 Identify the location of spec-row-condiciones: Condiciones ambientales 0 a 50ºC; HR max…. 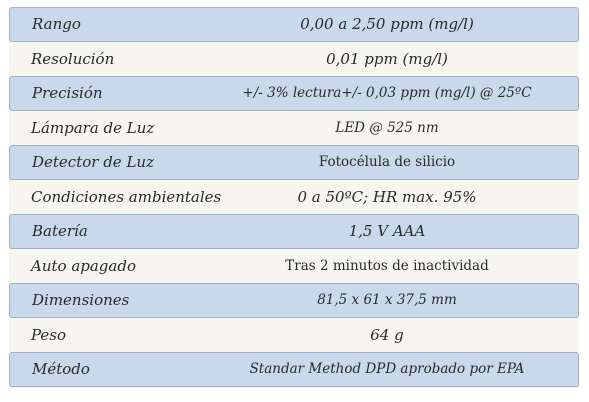
(294, 196).